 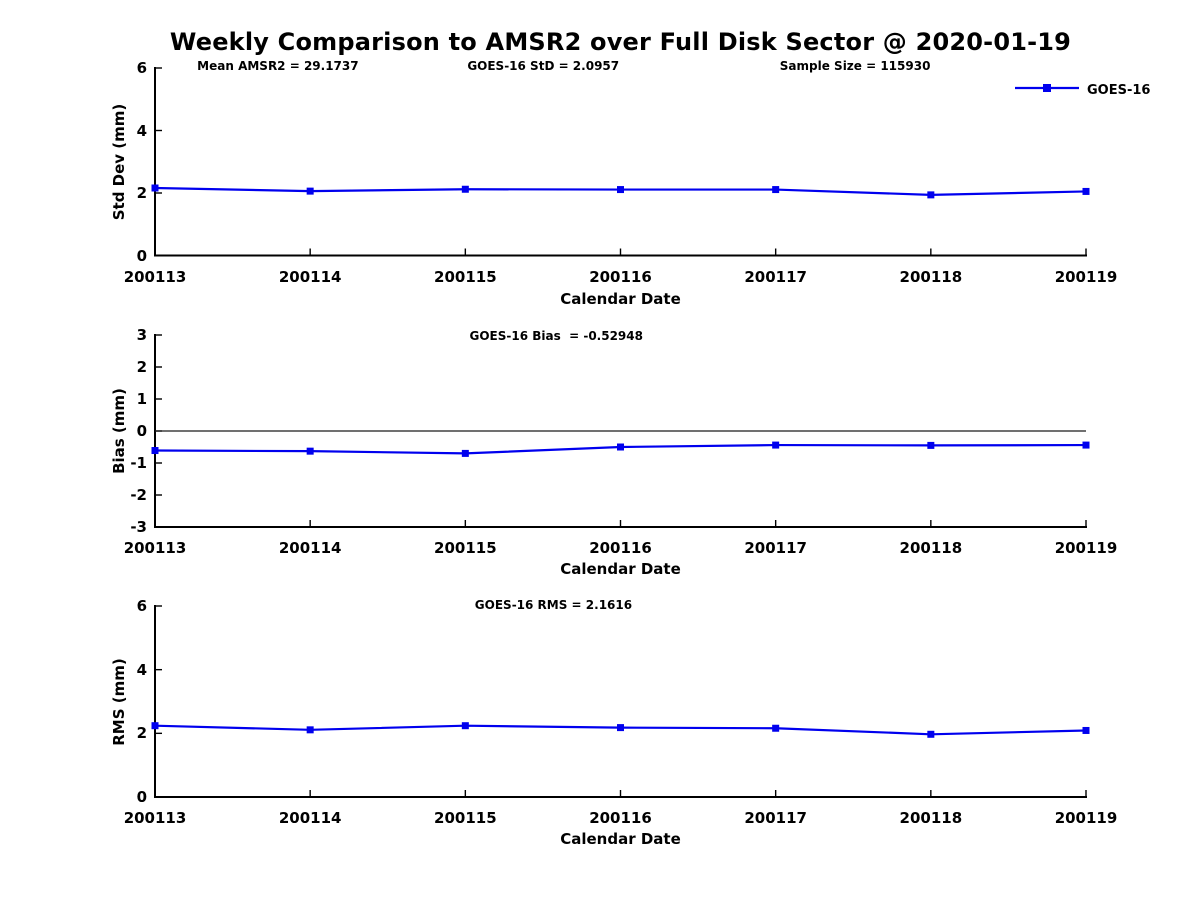 What do you see at coordinates (141, 399) in the screenshot?
I see `y-tick-label: 1` at bounding box center [141, 399].